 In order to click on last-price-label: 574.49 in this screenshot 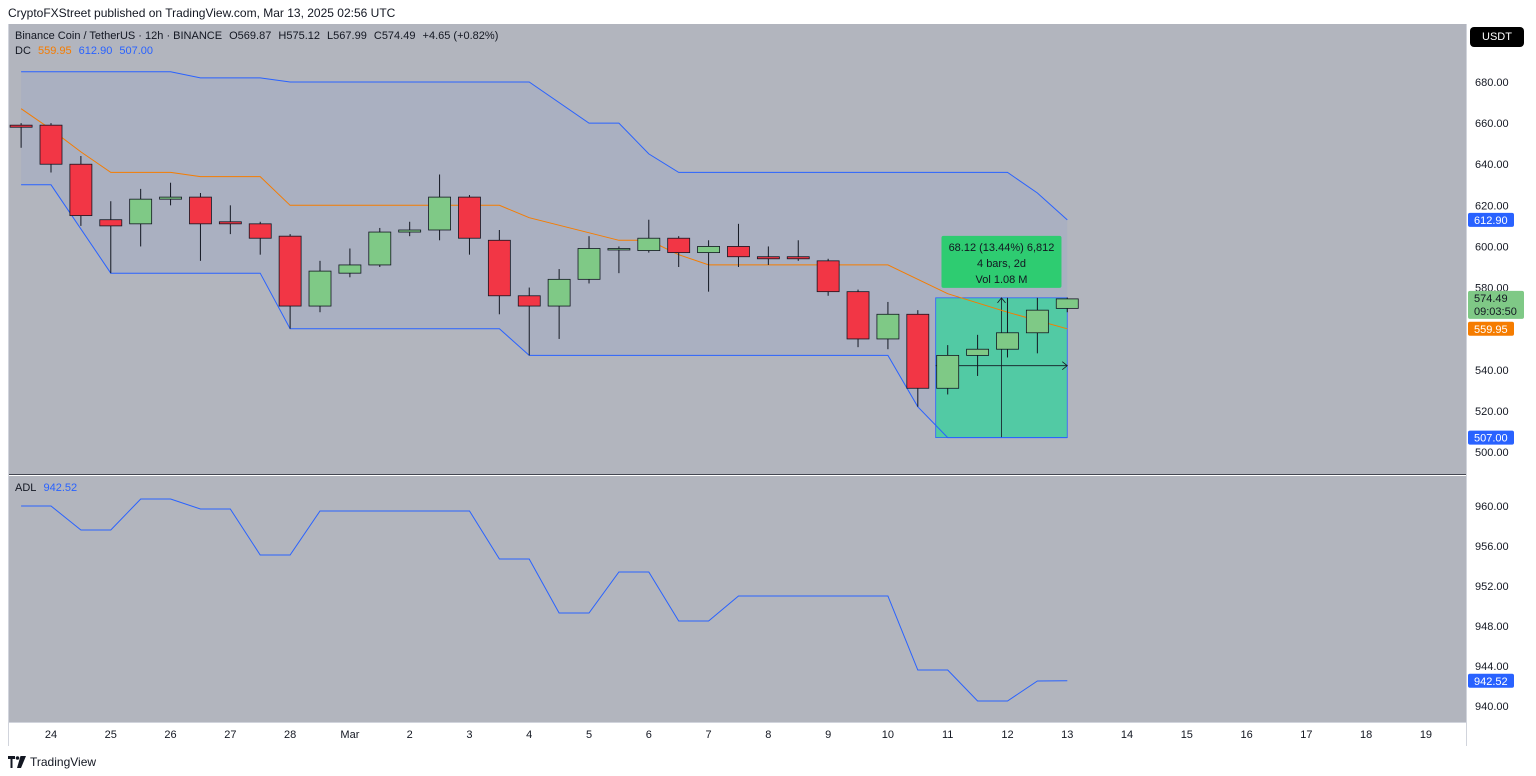, I will do `click(1491, 299)`.